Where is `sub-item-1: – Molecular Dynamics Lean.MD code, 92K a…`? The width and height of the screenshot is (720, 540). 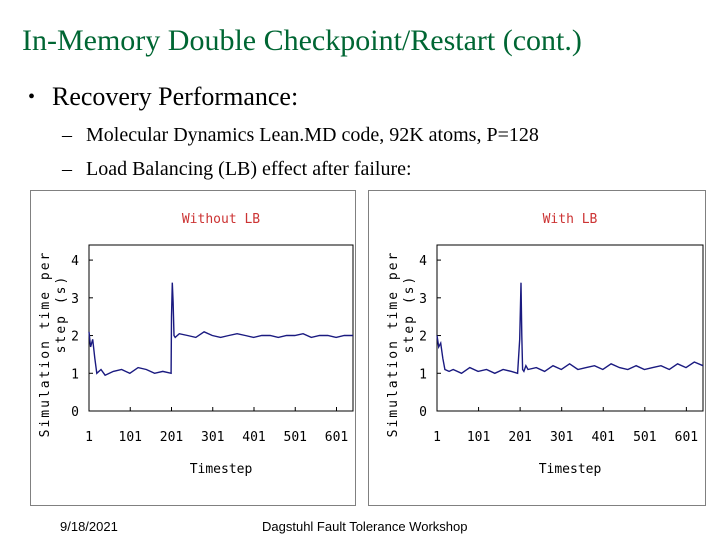 sub-item-1: – Molecular Dynamics Lean.MD code, 92K a… is located at coordinates (300, 135).